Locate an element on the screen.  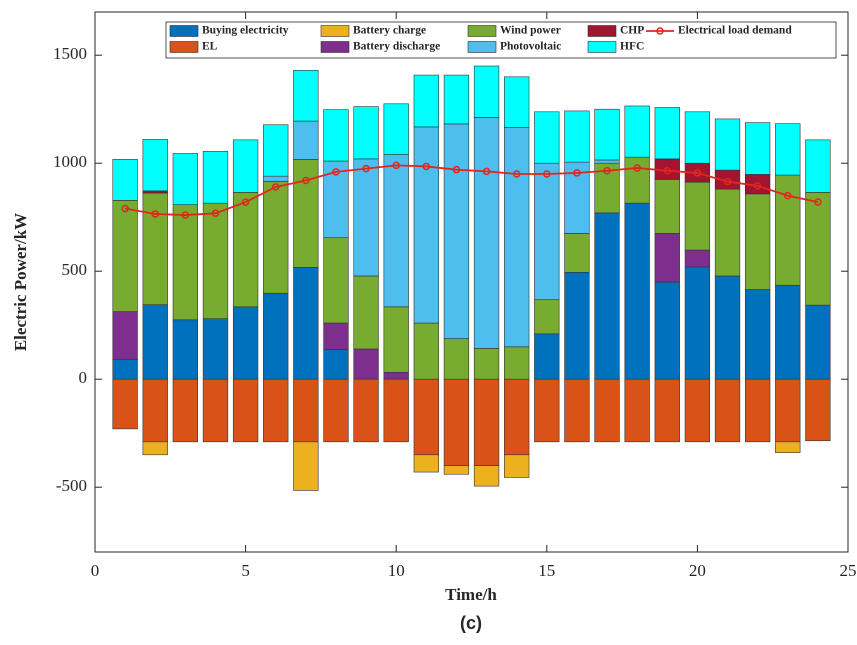
legend-label: EL is located at coordinates (210, 47).